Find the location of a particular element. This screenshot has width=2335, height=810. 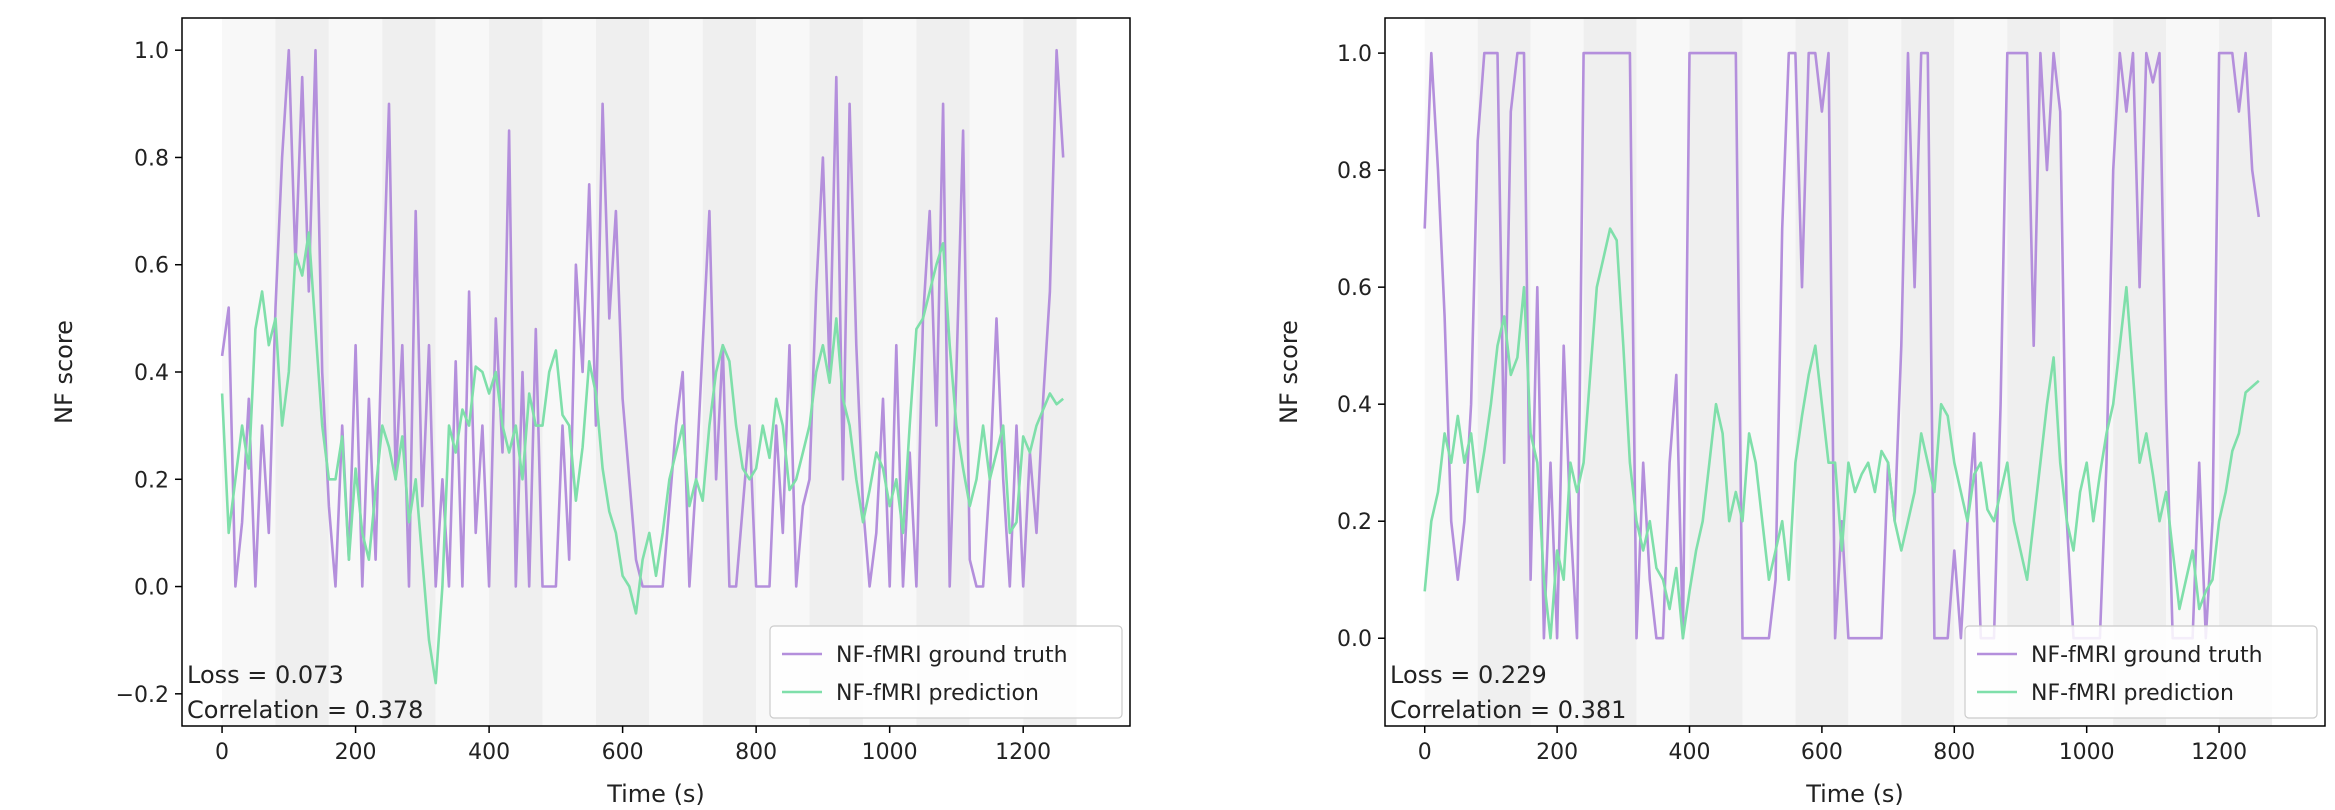

correlation-annotation: Correlation = 0.378 is located at coordinates (305, 710).